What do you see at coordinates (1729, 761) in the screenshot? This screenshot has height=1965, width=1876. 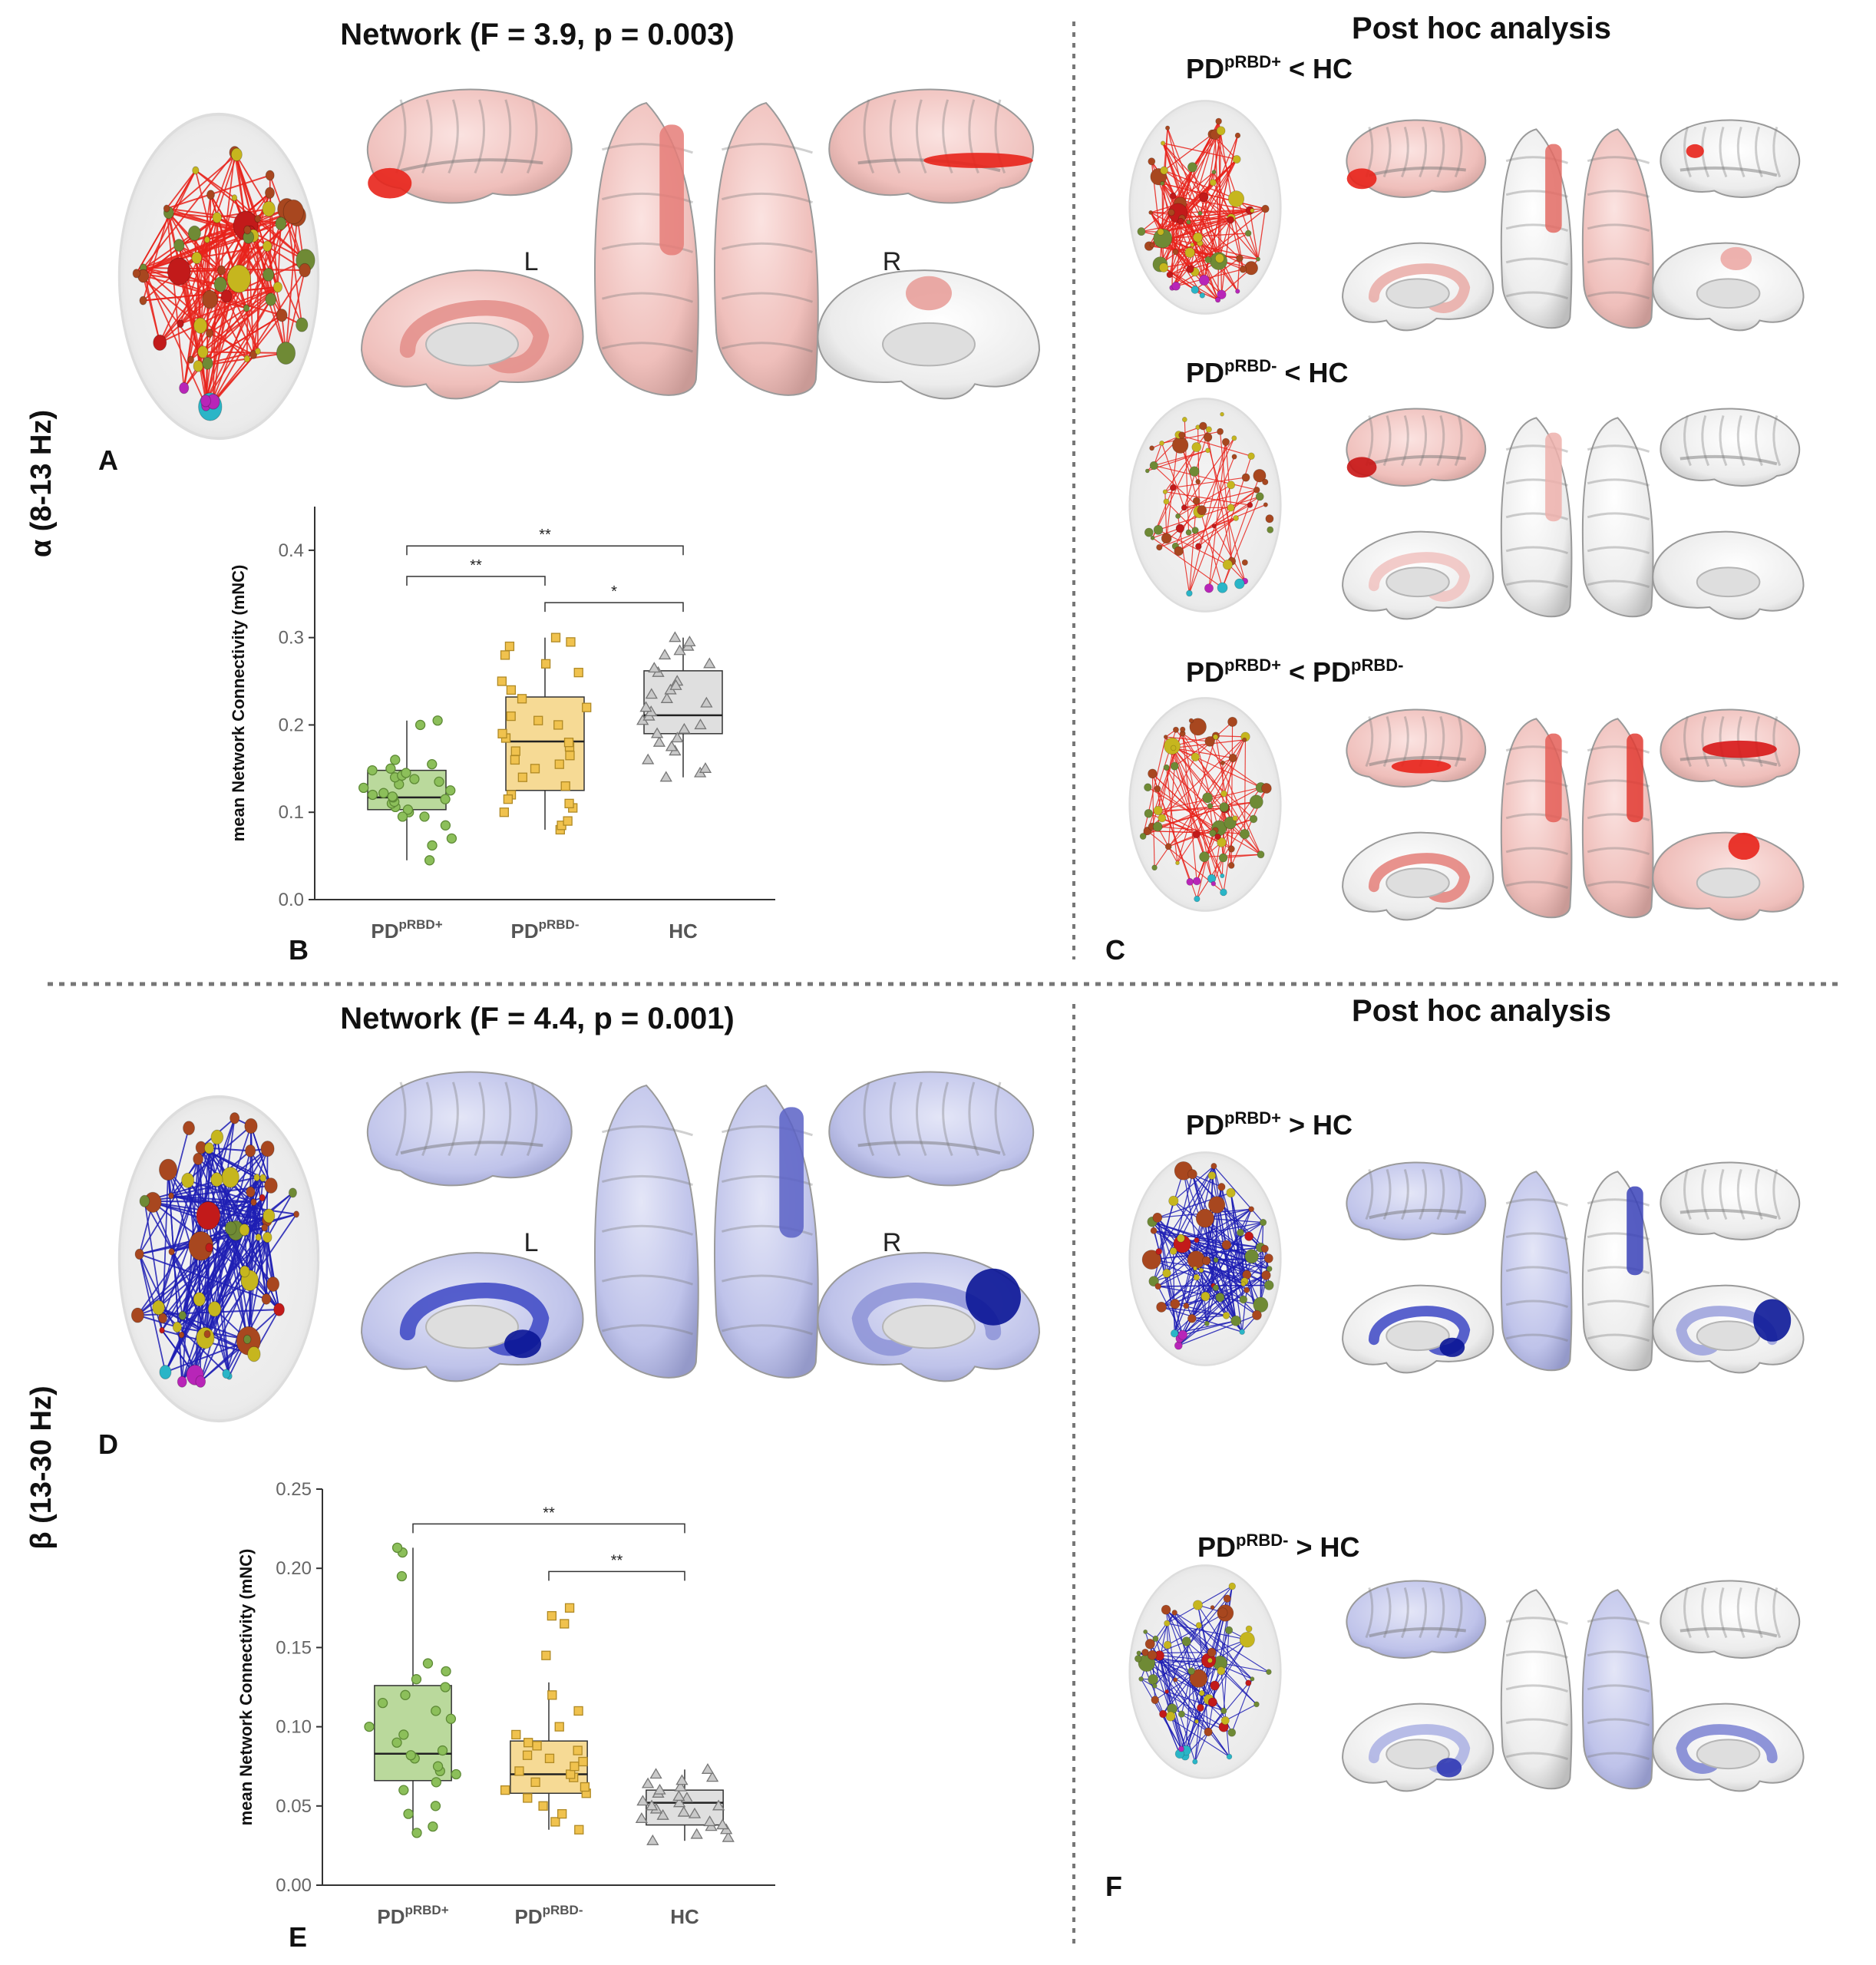 I see `sylvian-fissure` at bounding box center [1729, 761].